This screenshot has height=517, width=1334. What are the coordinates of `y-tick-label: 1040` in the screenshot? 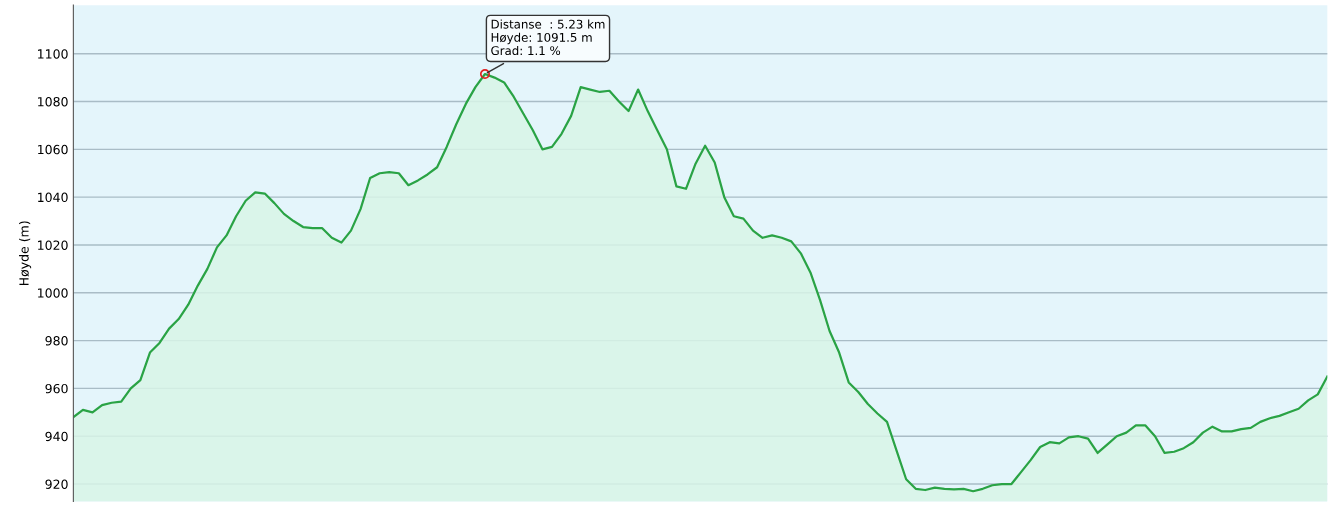 It's located at (53, 197).